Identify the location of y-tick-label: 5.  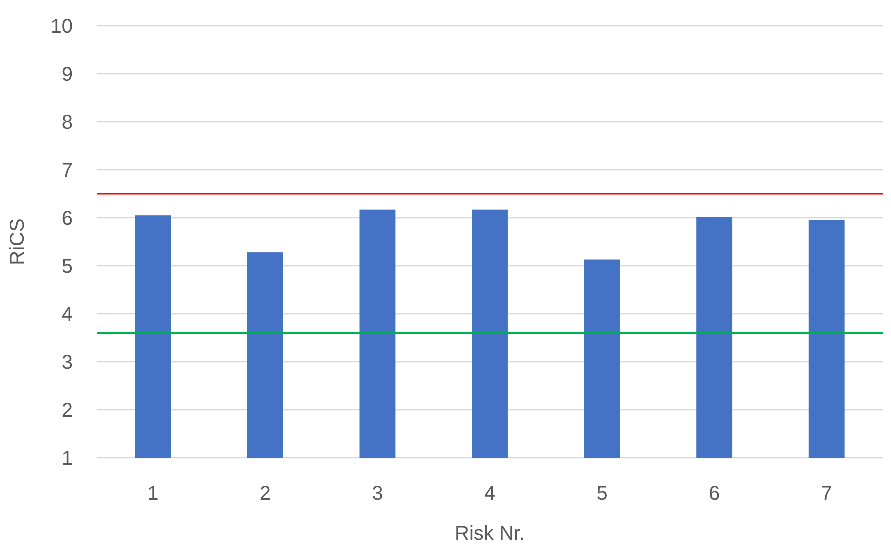
(67, 267).